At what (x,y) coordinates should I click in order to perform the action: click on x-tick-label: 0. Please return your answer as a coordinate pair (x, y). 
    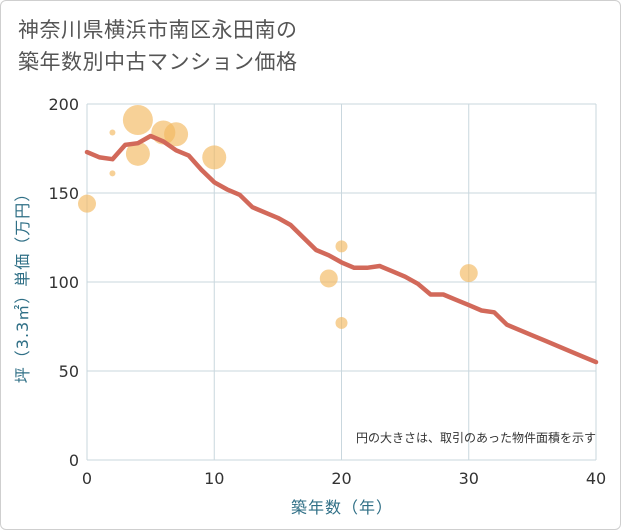
    Looking at the image, I should click on (87, 478).